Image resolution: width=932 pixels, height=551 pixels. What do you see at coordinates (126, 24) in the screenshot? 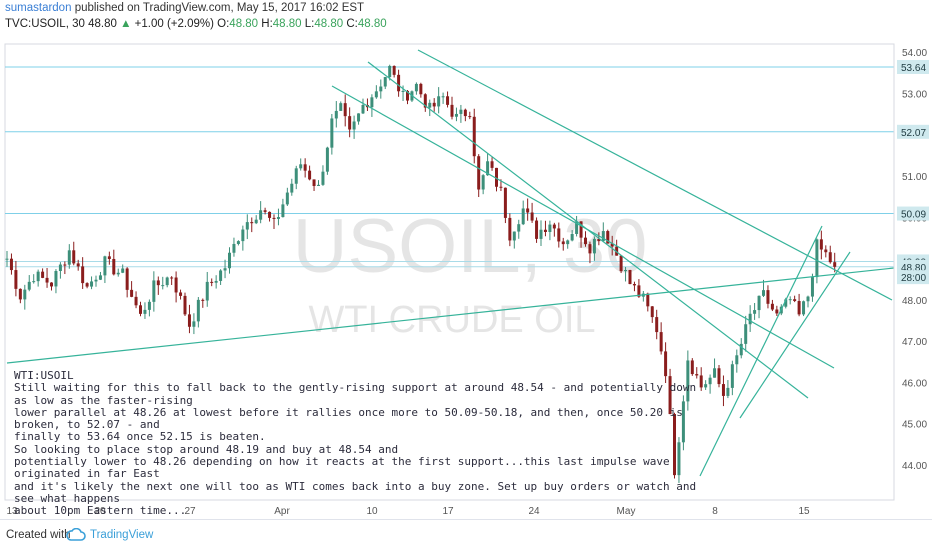
I see `up-arrow-icon: ▲` at bounding box center [126, 24].